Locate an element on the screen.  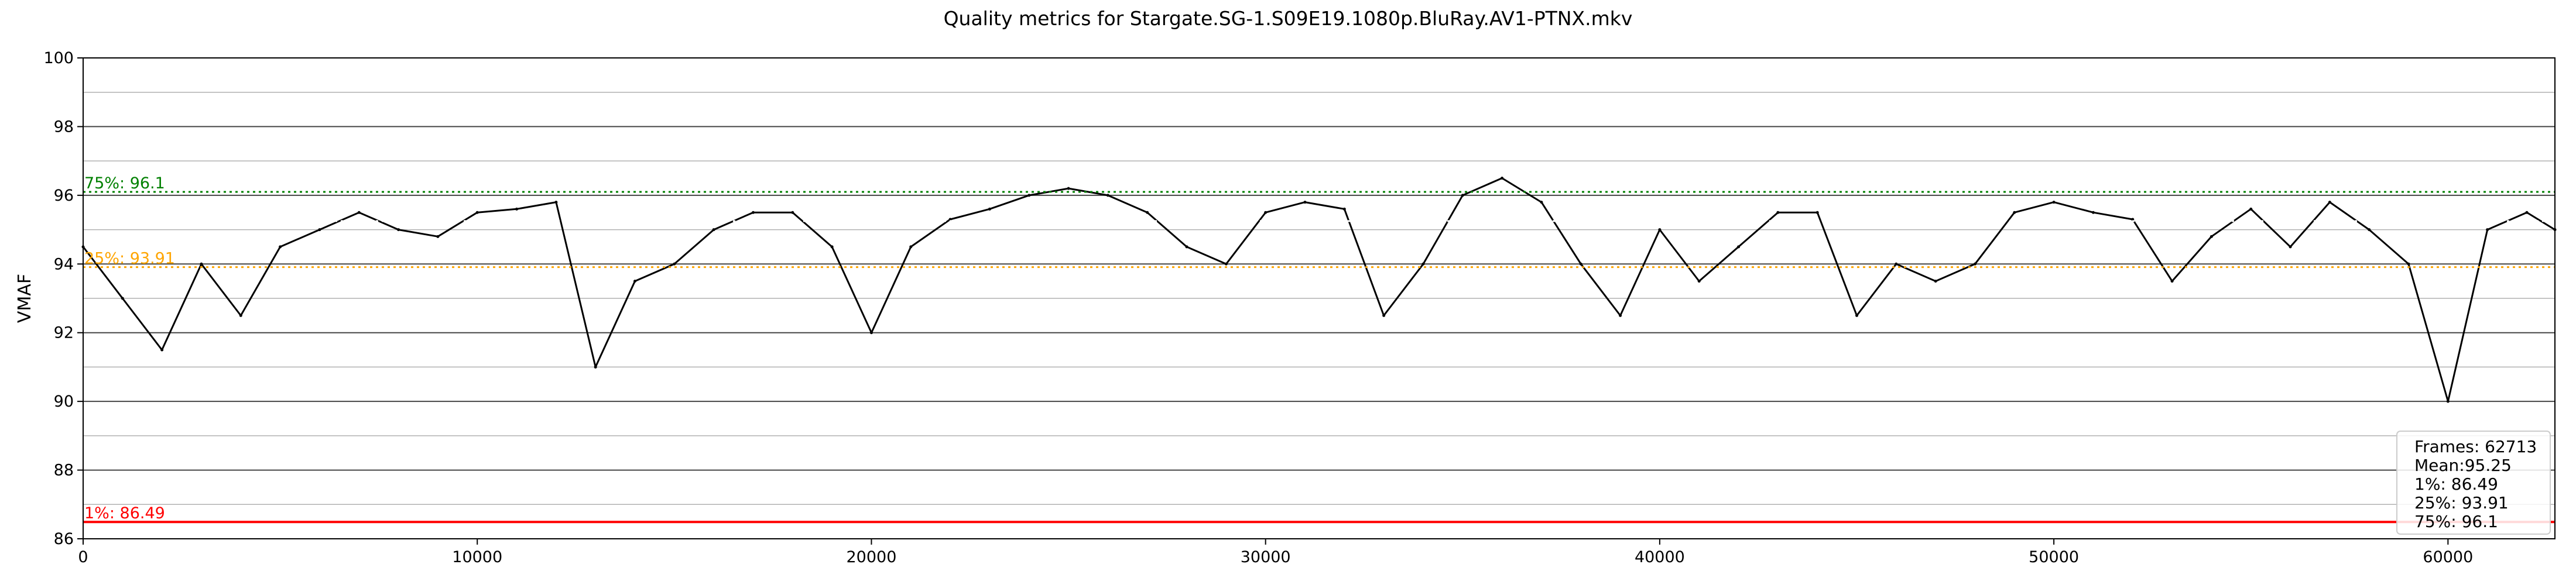
y-tick-label: 96 is located at coordinates (64, 196).